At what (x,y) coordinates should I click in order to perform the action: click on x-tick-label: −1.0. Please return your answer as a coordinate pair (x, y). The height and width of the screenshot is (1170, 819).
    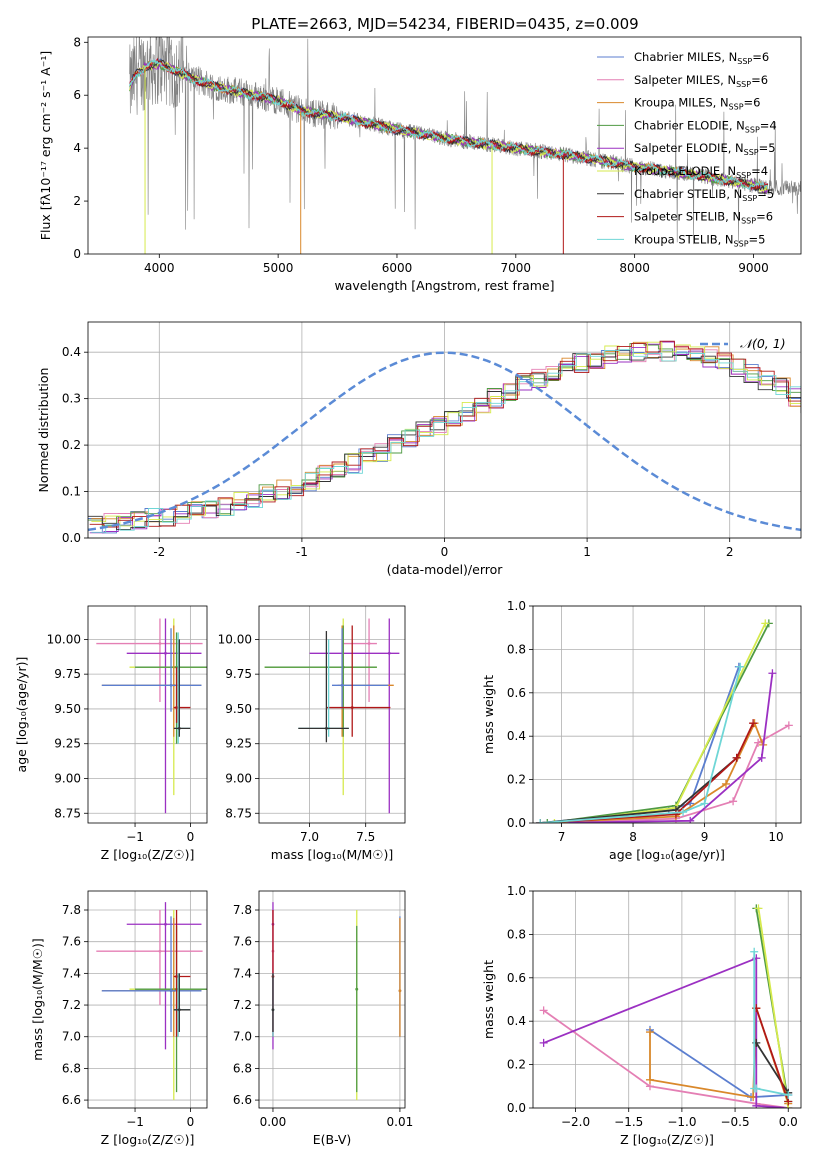
    Looking at the image, I should click on (681, 1122).